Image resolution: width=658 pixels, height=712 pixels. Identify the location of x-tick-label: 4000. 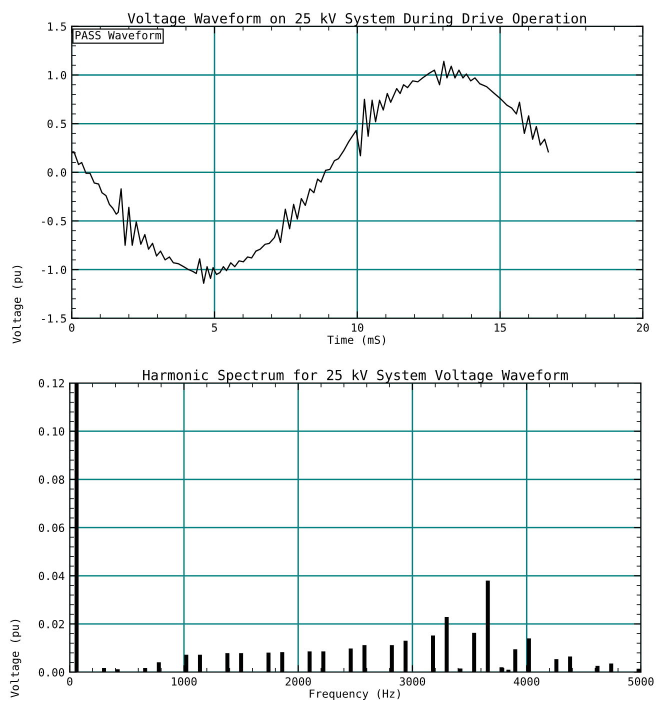
(527, 681).